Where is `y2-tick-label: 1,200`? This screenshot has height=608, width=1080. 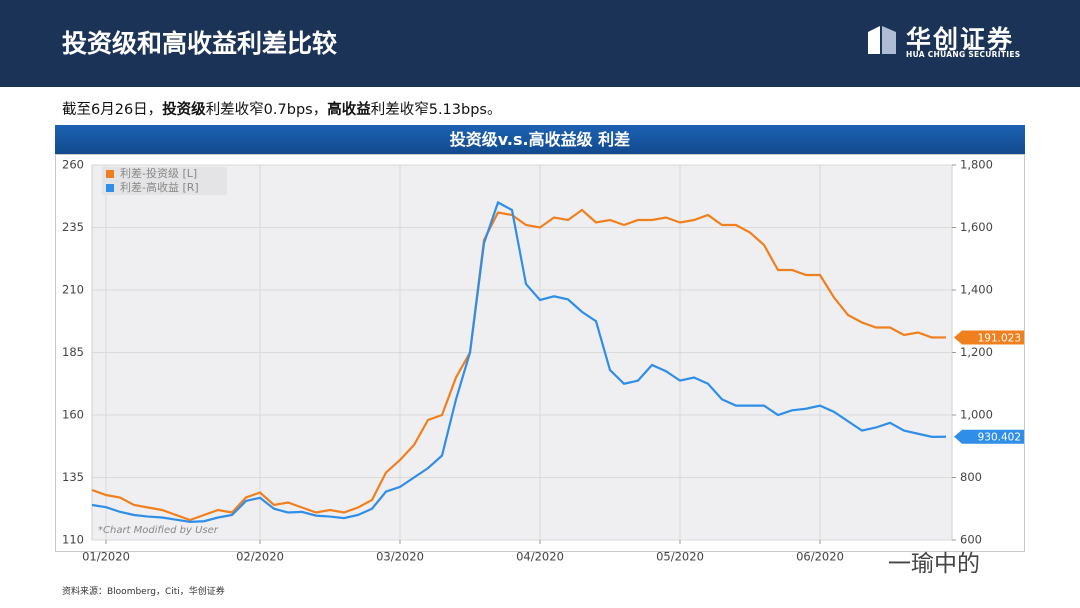
y2-tick-label: 1,200 is located at coordinates (976, 352).